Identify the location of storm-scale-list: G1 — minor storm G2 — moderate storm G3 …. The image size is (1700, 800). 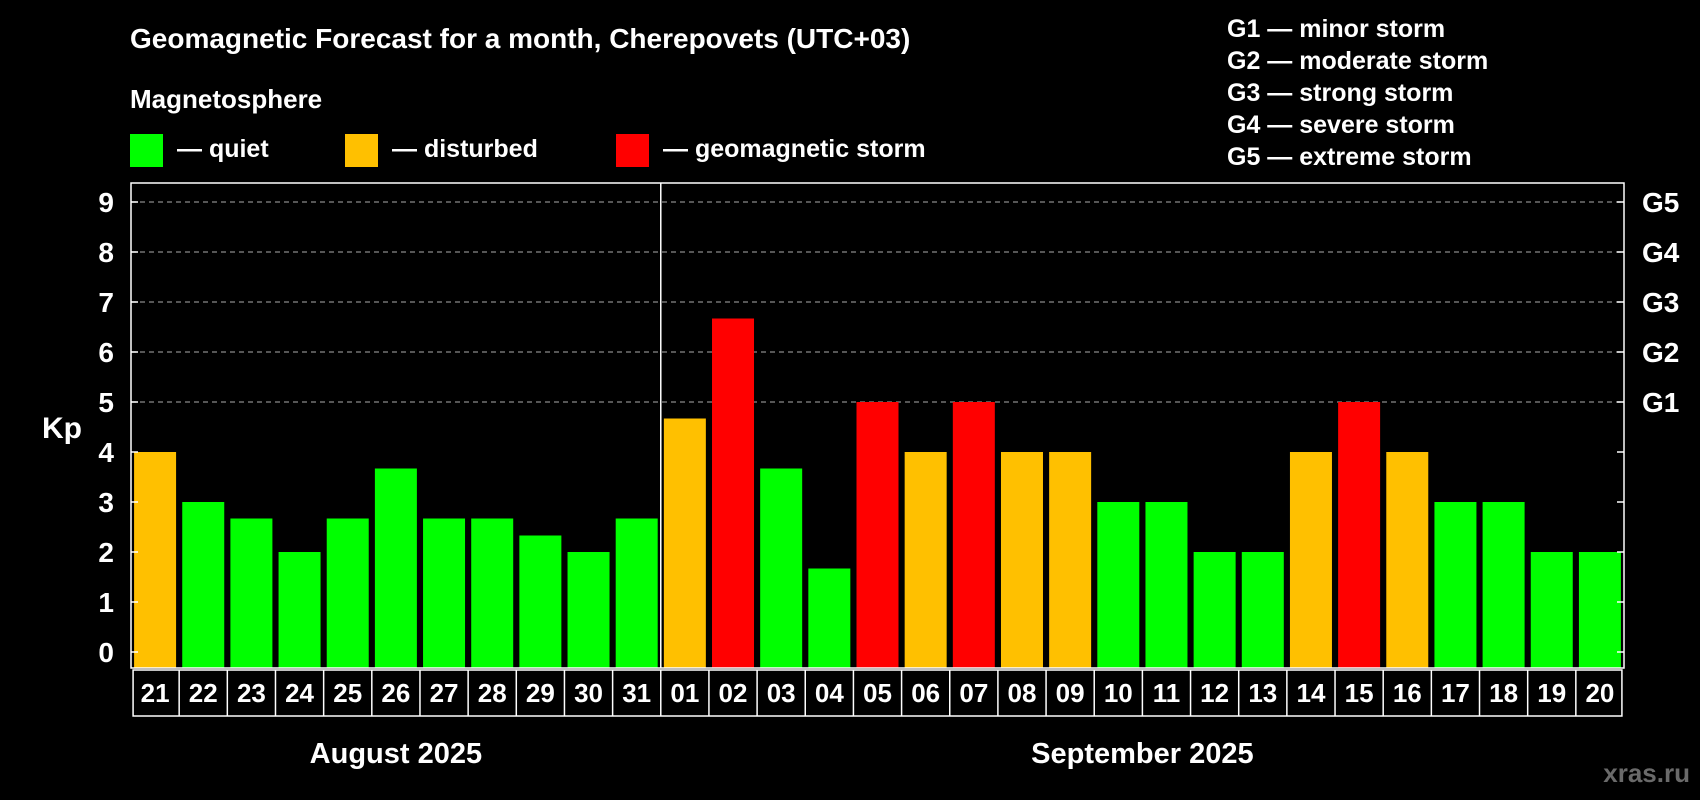
(1357, 93).